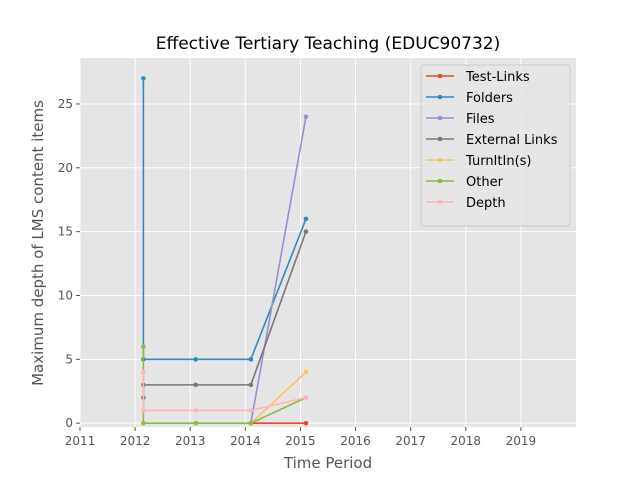  I want to click on legend-item: TurnItIn(s), so click(478, 161).